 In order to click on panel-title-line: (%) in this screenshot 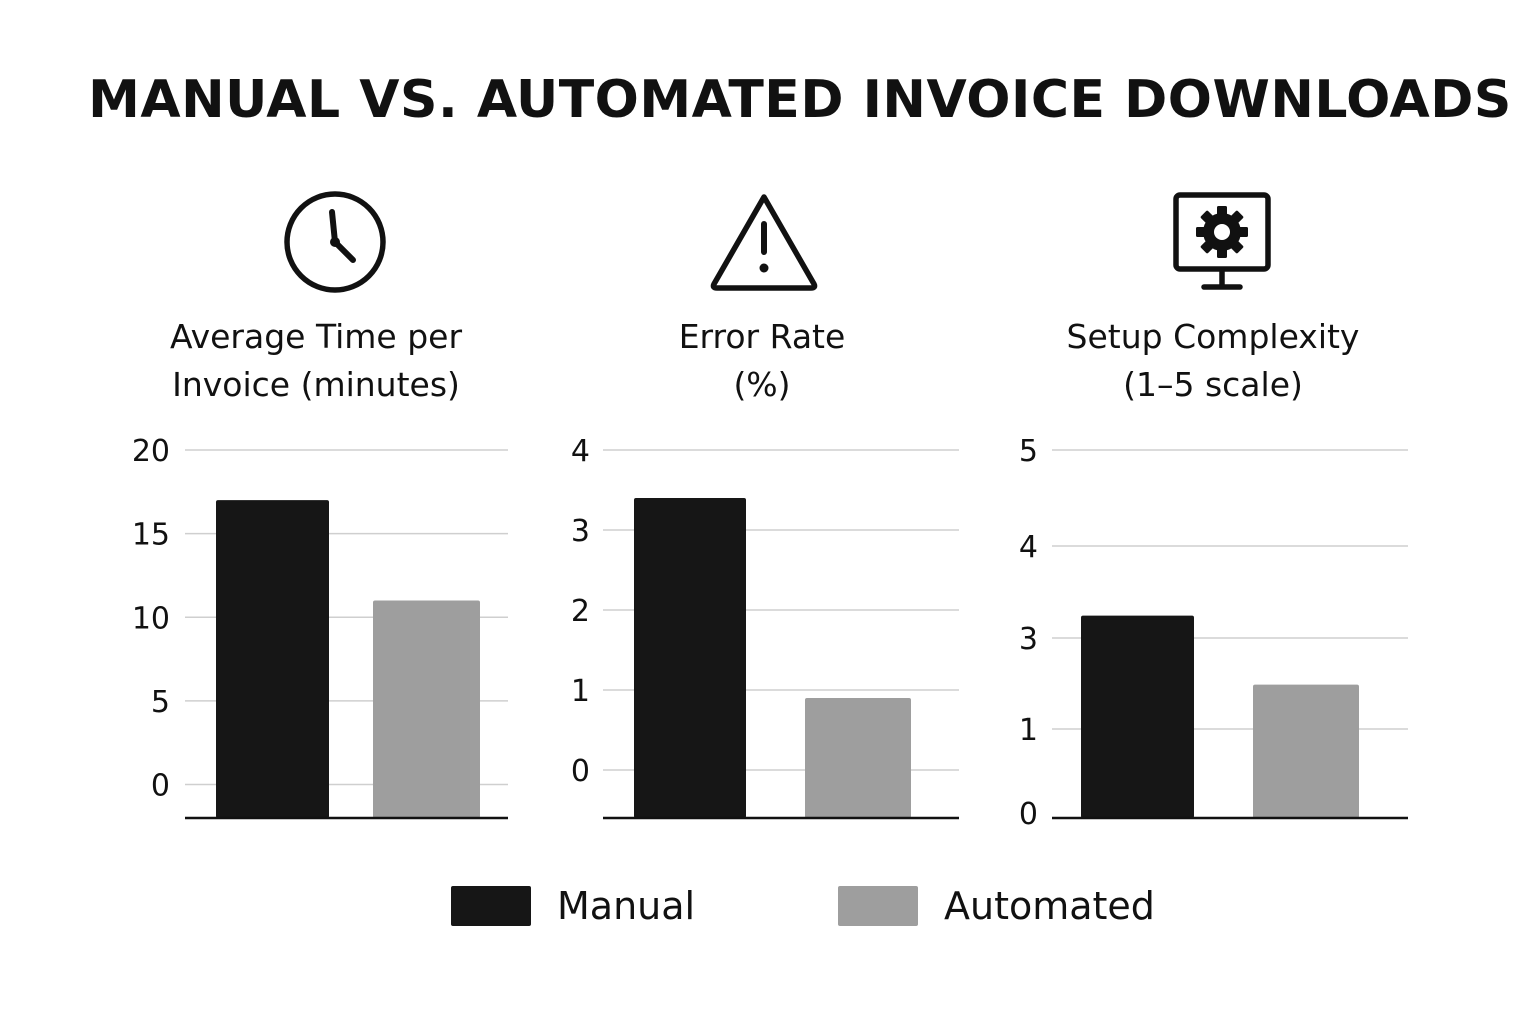, I will do `click(761, 384)`.